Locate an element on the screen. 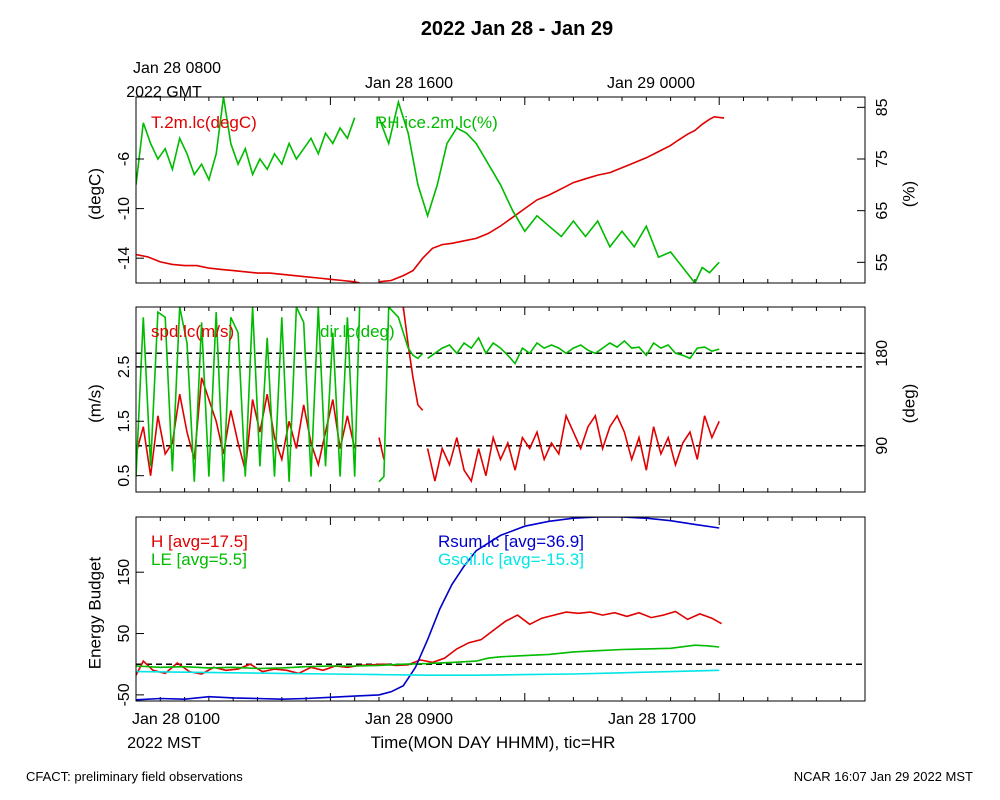 Image resolution: width=1000 pixels, height=800 pixels. series-rh-ice-2m-lc--segment-1 is located at coordinates (549, 191).